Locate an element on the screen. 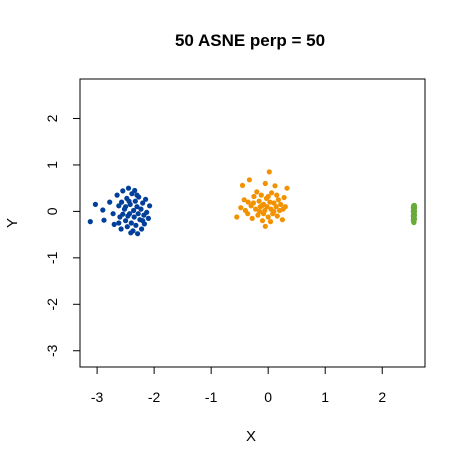 This screenshot has width=465, height=465. y-axis: -3 -2 -1 0 1 2 is located at coordinates (62, 235).